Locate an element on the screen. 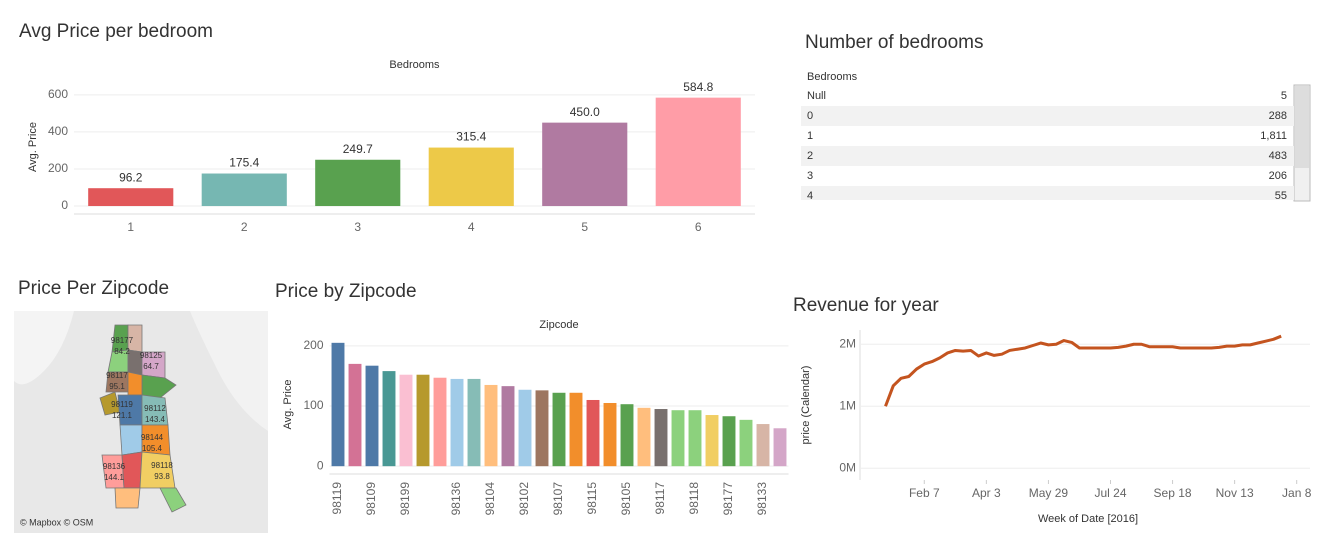 The image size is (1338, 536). x-tick-label: 98119 is located at coordinates (337, 498).